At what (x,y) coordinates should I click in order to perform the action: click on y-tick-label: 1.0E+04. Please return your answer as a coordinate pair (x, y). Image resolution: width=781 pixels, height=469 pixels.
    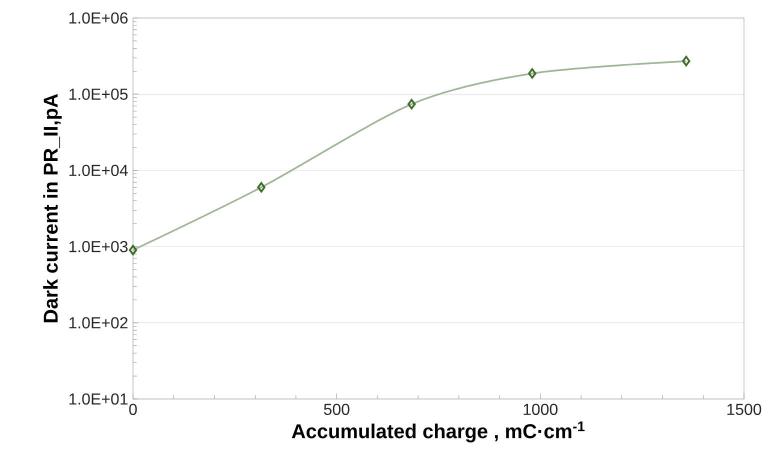
    Looking at the image, I should click on (98, 170).